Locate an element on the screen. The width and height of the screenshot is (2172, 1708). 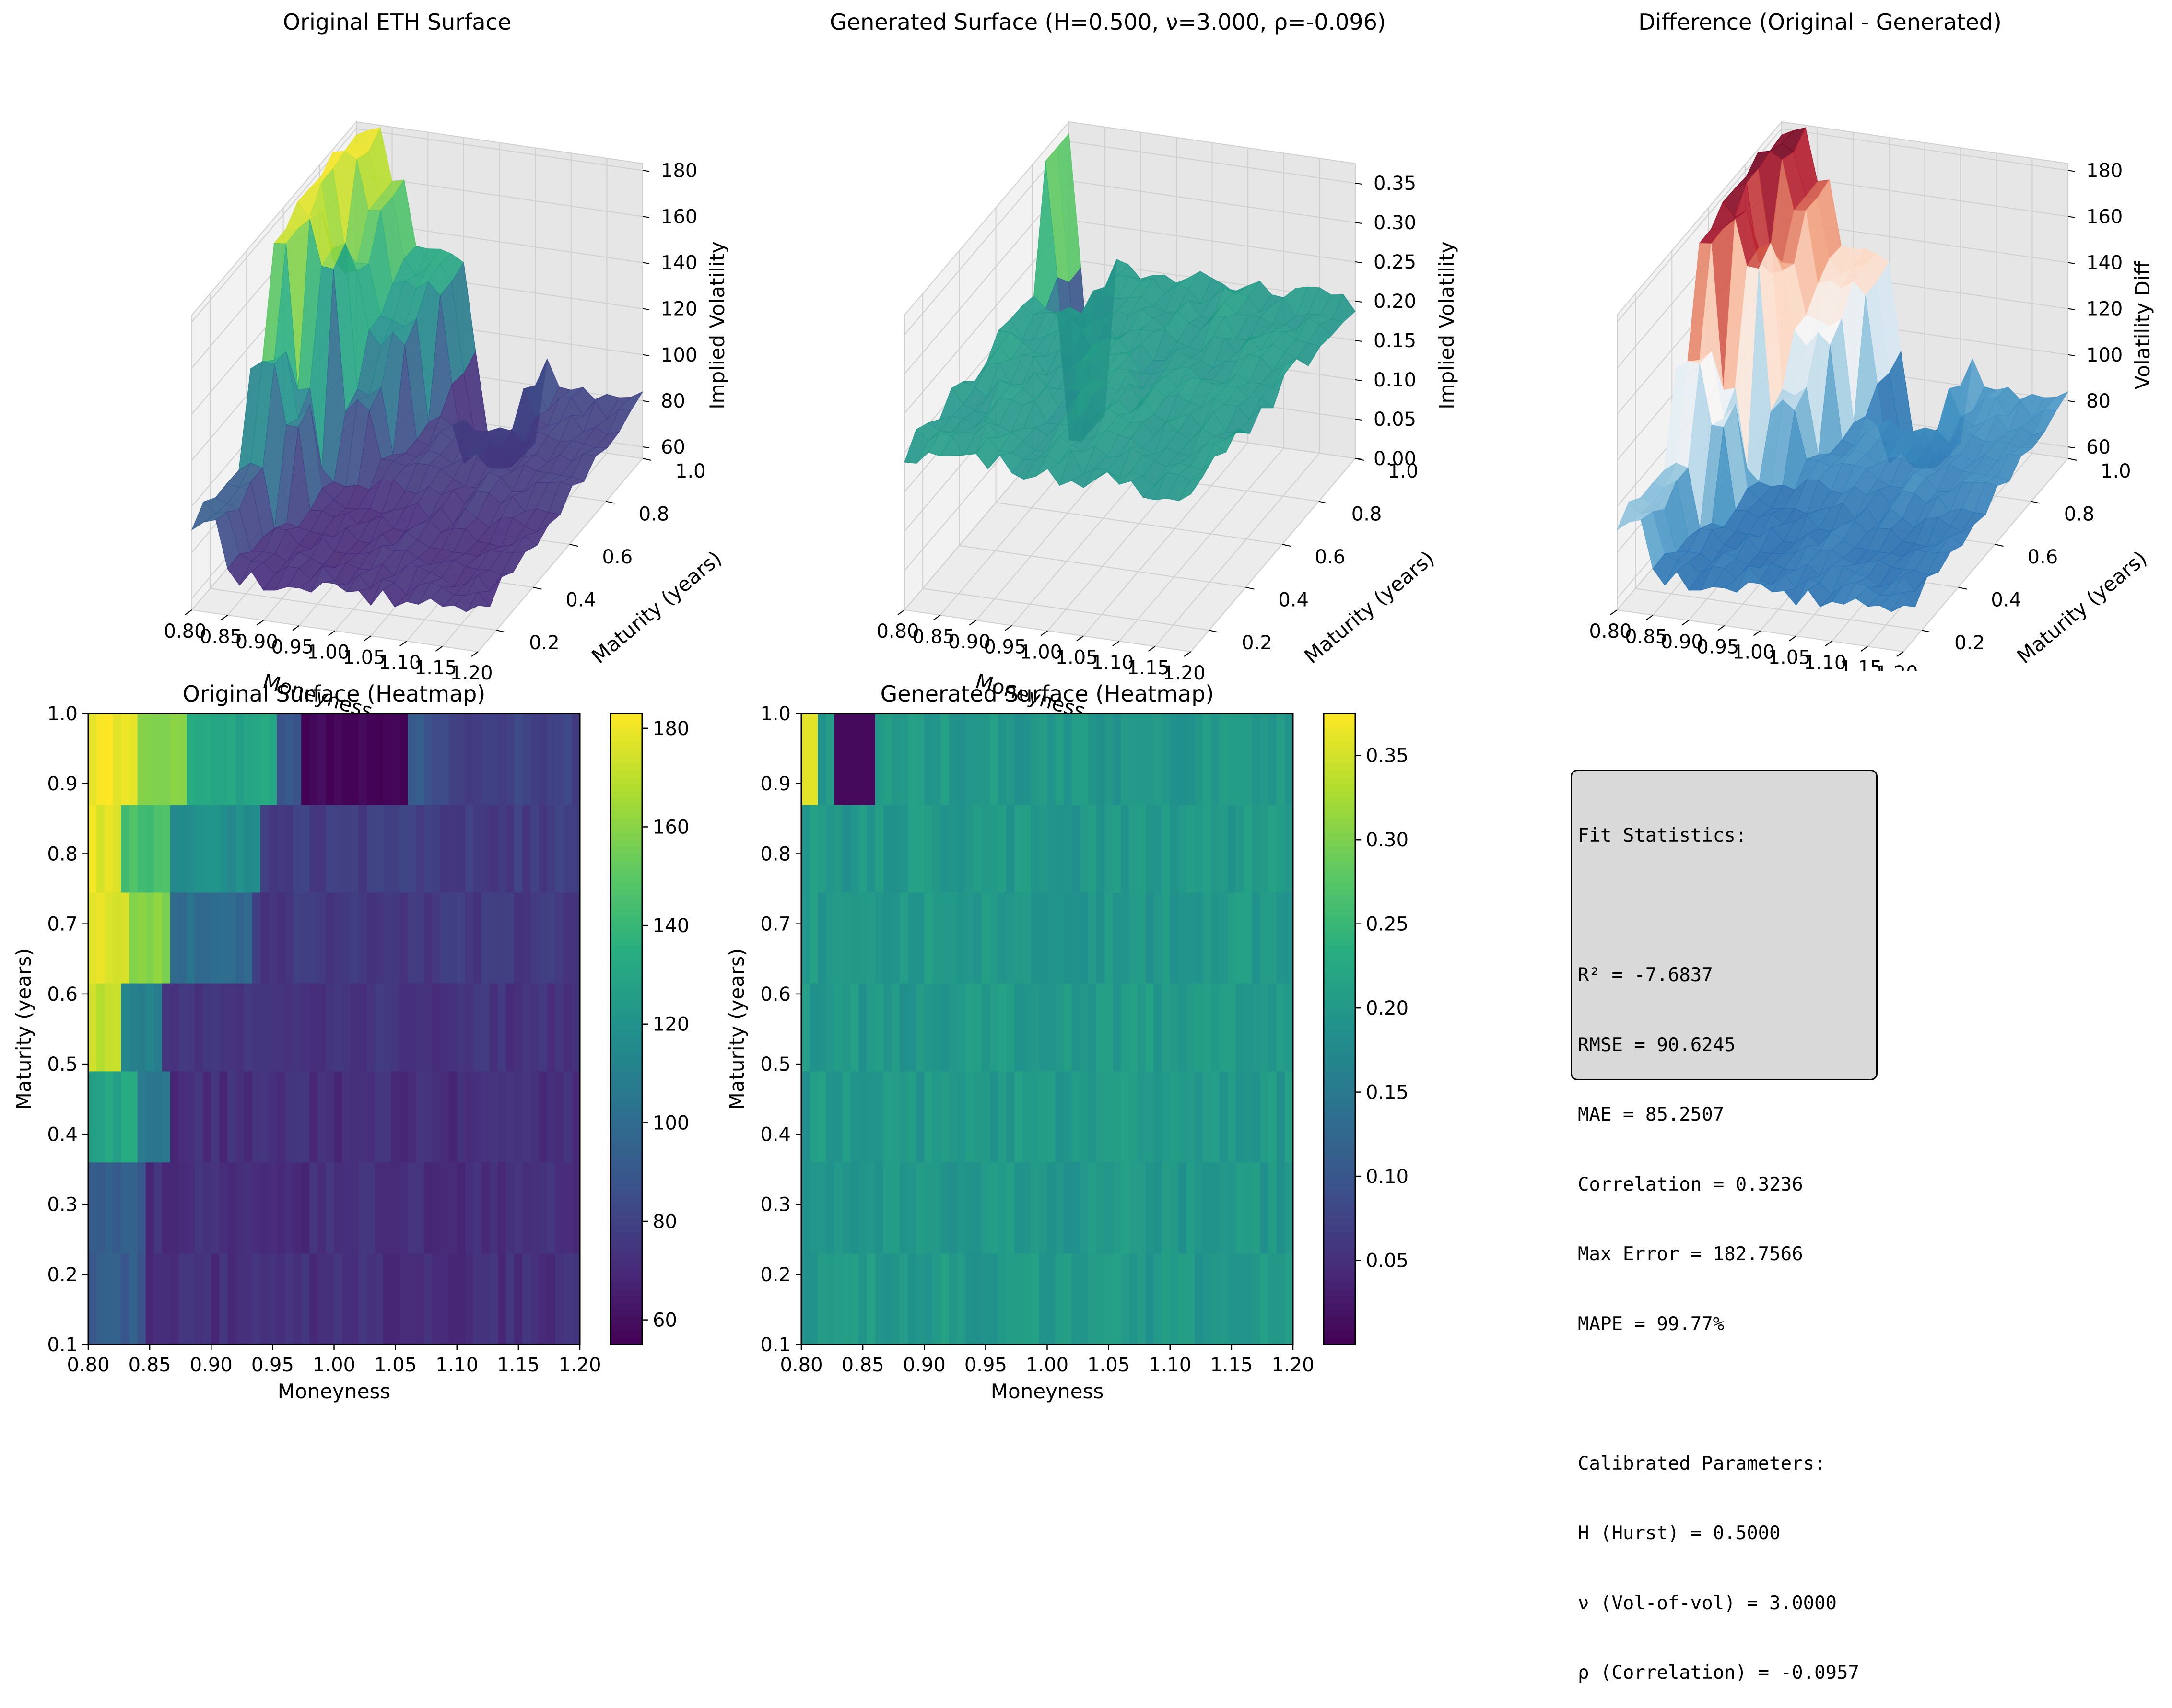
z-axis-label: Volatility Diff is located at coordinates (2142, 326).